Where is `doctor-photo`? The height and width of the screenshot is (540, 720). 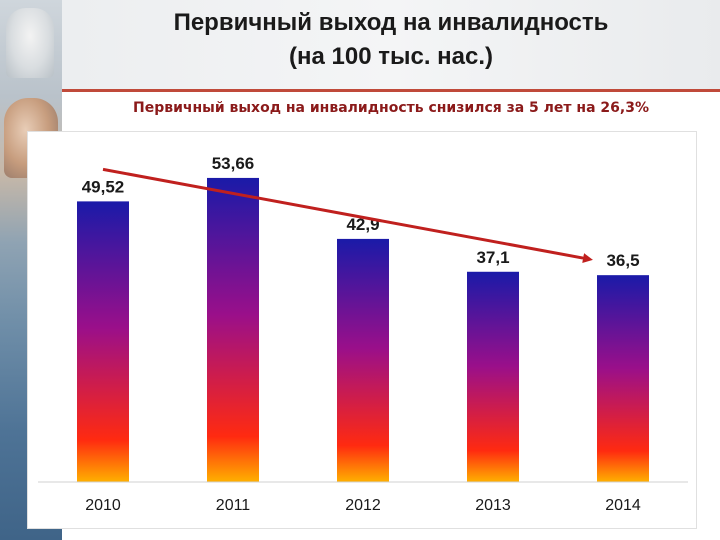
doctor-photo is located at coordinates (30, 43).